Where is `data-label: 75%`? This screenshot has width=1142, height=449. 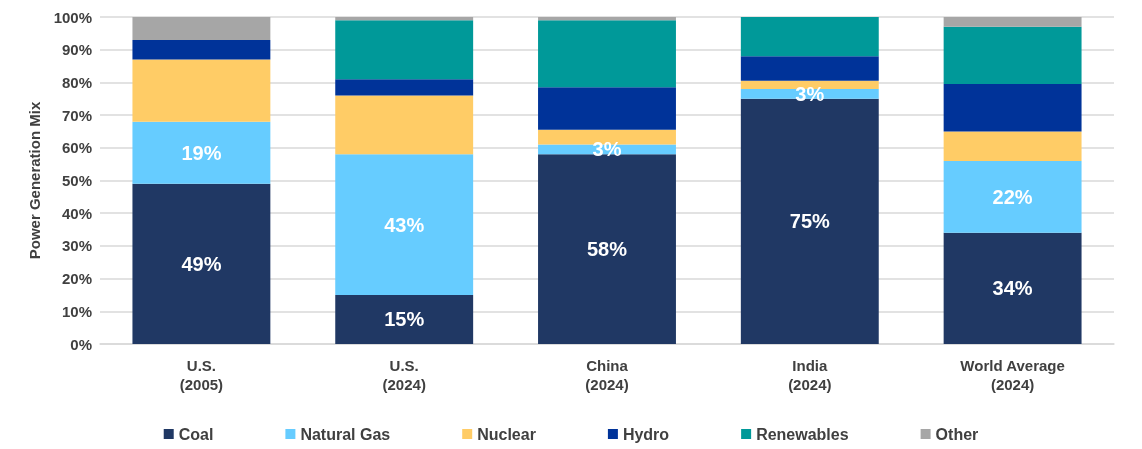
data-label: 75% is located at coordinates (810, 221).